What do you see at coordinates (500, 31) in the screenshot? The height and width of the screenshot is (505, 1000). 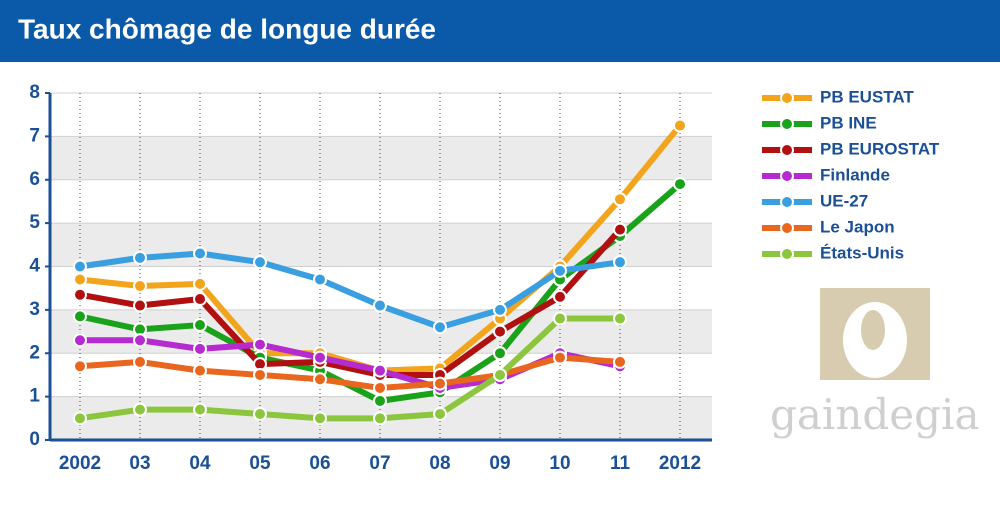 I see `title-bar` at bounding box center [500, 31].